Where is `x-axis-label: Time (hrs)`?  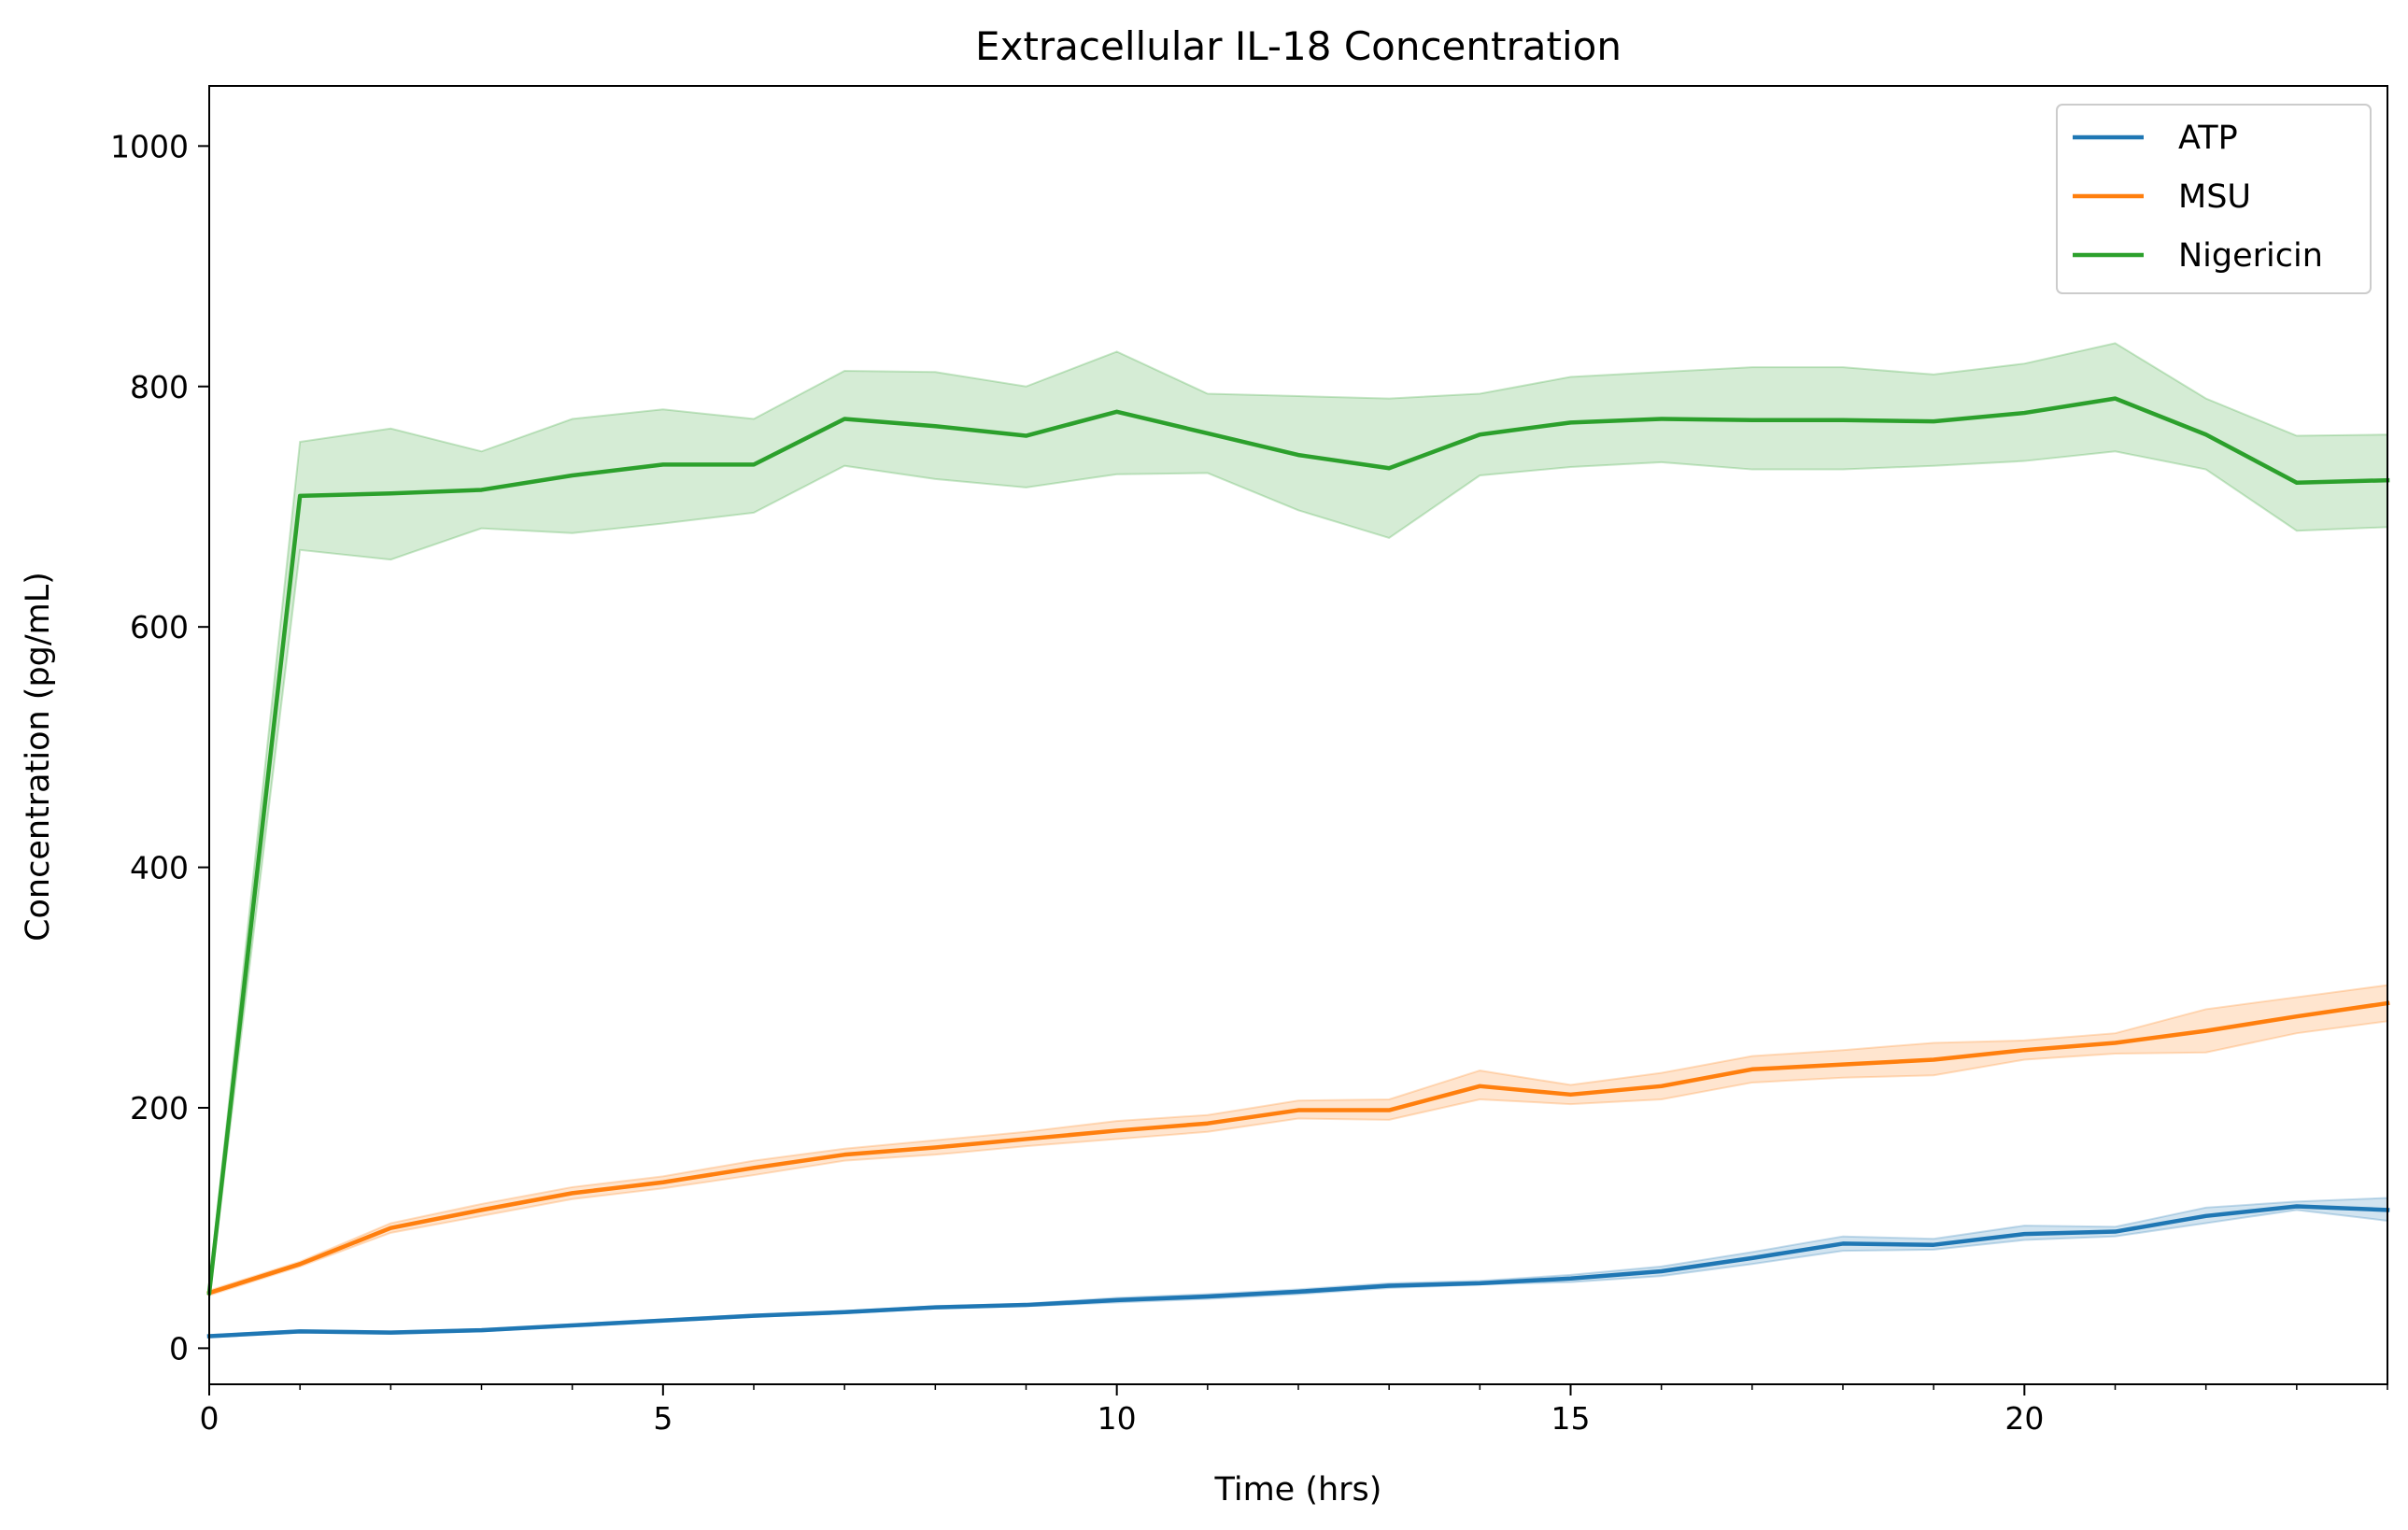
x-axis-label: Time (hrs) is located at coordinates (1298, 1490).